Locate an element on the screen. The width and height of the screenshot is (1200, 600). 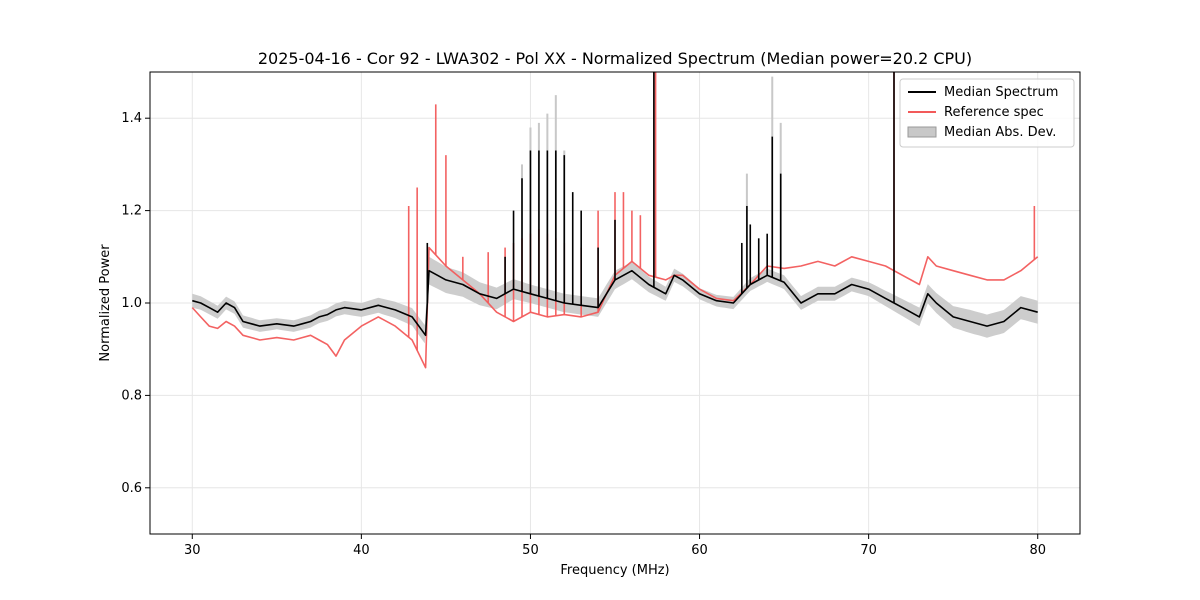
x-tick-label: 60 is located at coordinates (699, 550).